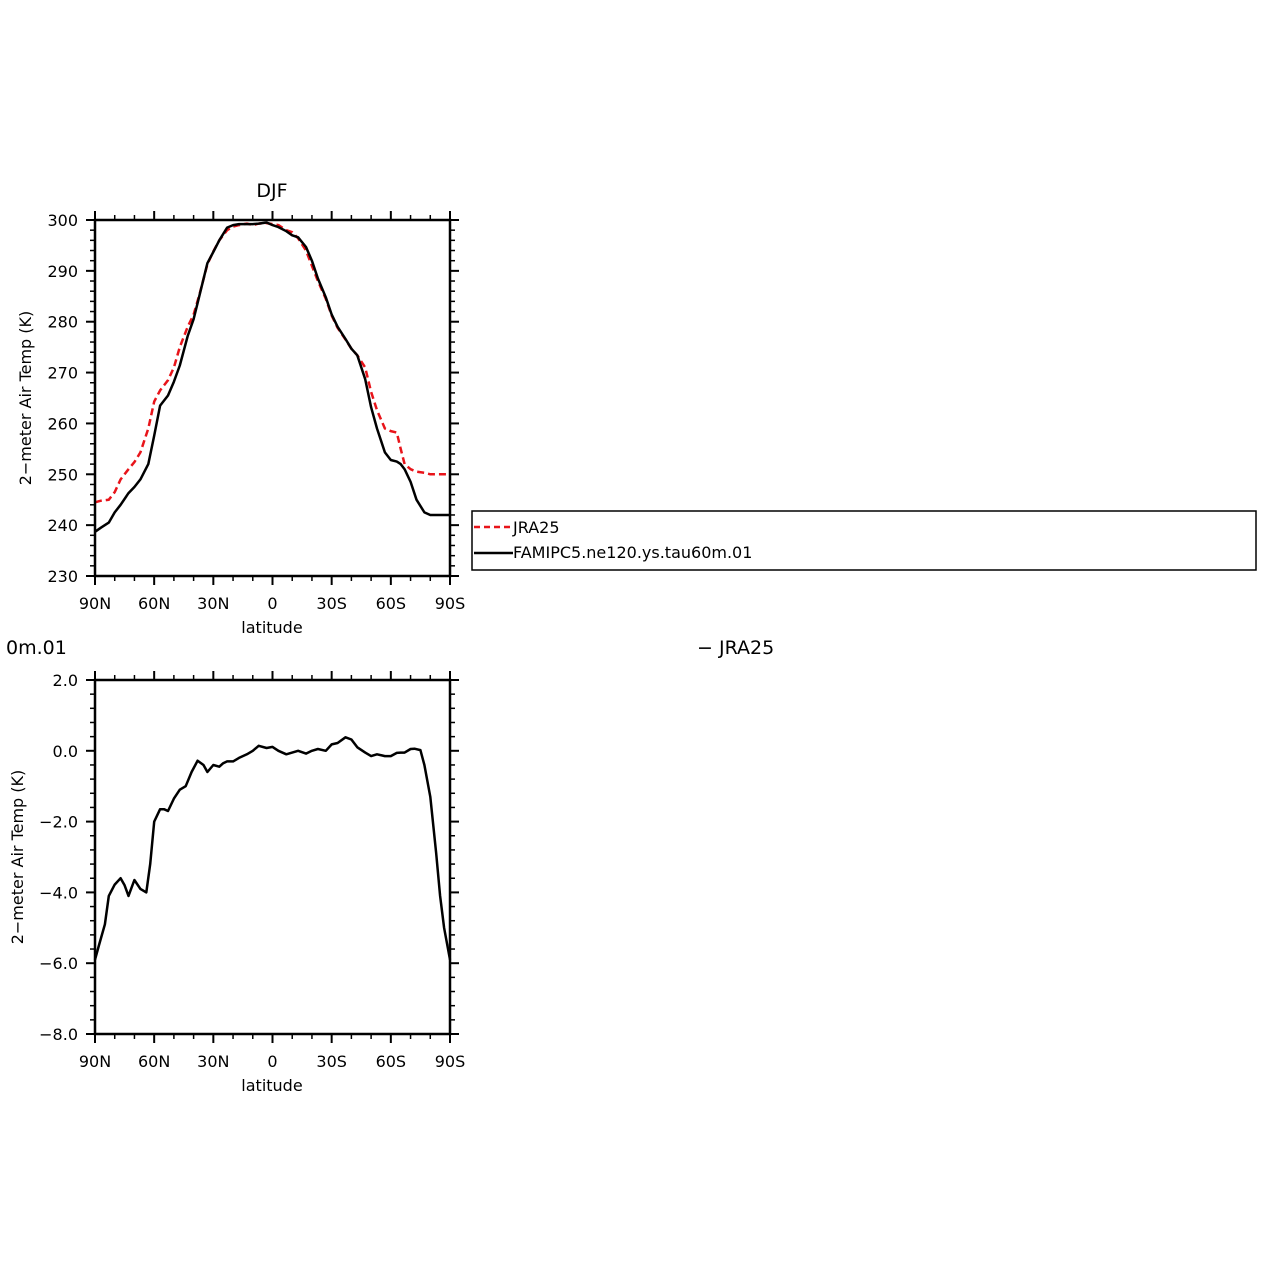 This screenshot has height=1275, width=1275. What do you see at coordinates (450, 1061) in the screenshot?
I see `bottom-xtick-label-90s: 90S` at bounding box center [450, 1061].